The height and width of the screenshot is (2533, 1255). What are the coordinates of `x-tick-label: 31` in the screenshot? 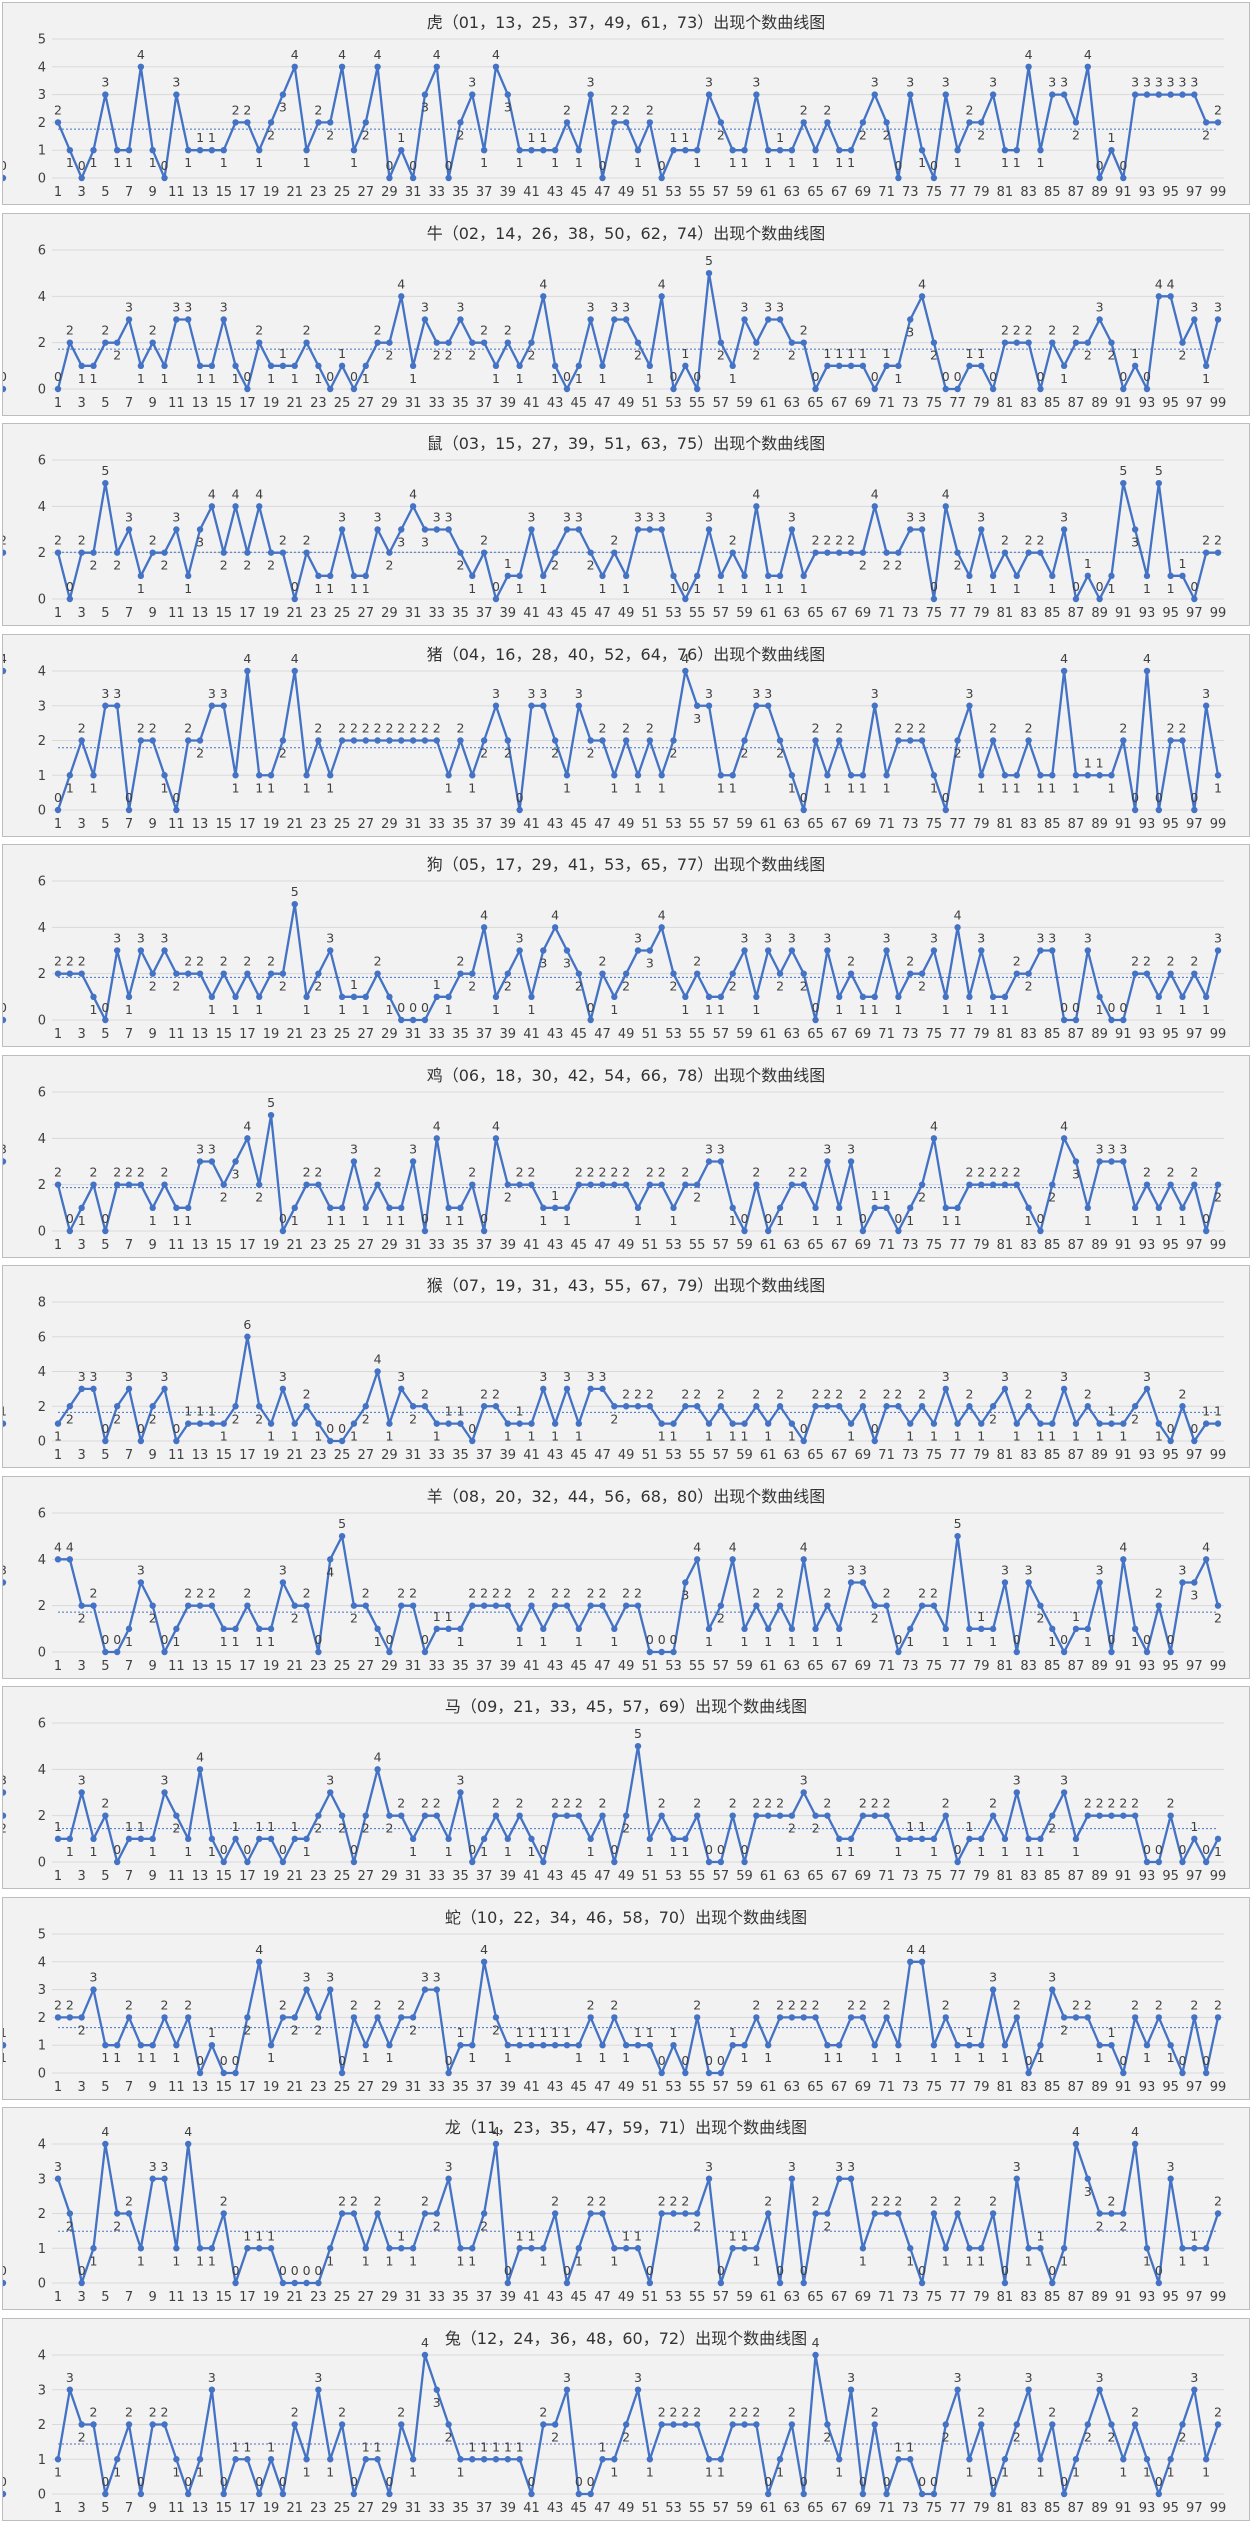 It's located at (413, 2297).